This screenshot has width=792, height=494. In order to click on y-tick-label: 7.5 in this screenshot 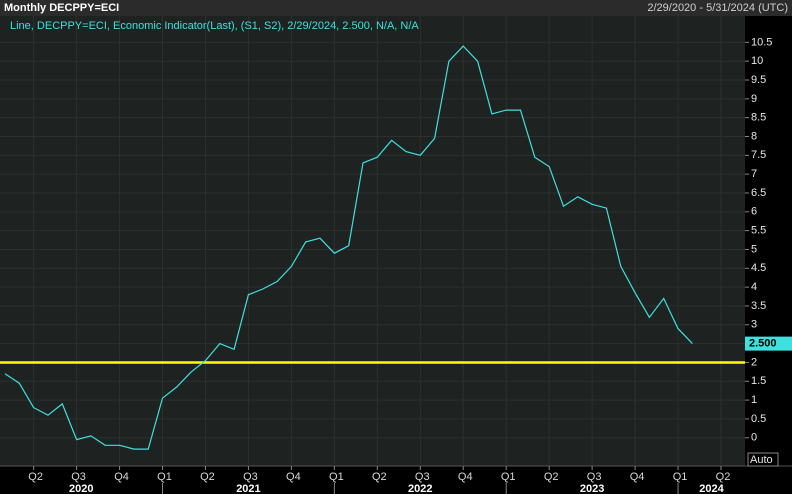, I will do `click(758, 155)`.